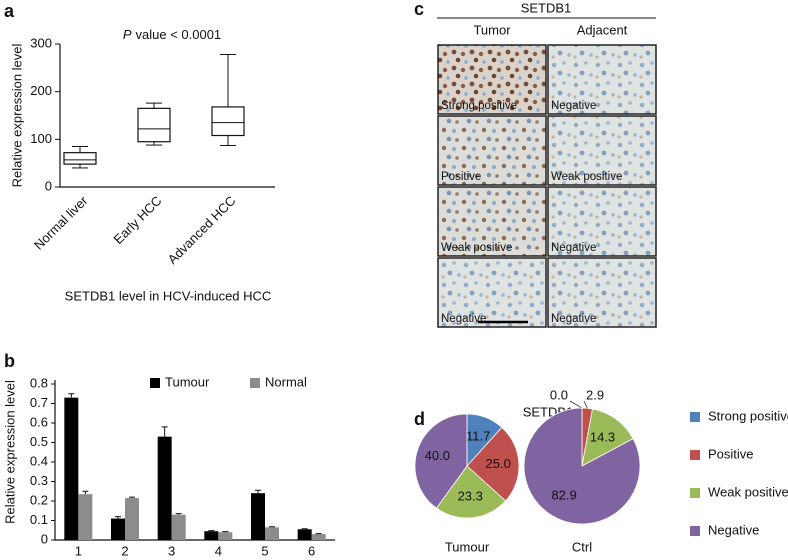 This screenshot has width=788, height=560. What do you see at coordinates (479, 106) in the screenshot?
I see `image-label: Strong positive` at bounding box center [479, 106].